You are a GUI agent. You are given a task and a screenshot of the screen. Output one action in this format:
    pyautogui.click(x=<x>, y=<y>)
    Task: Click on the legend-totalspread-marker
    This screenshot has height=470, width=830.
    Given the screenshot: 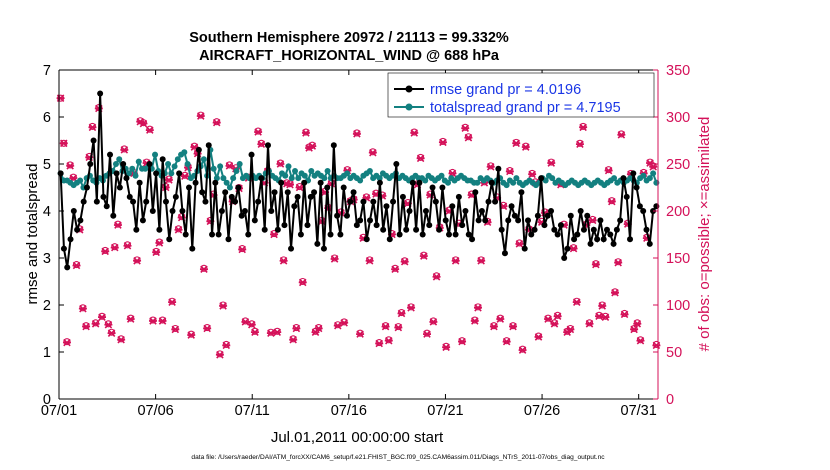 What is the action you would take?
    pyautogui.click(x=409, y=107)
    